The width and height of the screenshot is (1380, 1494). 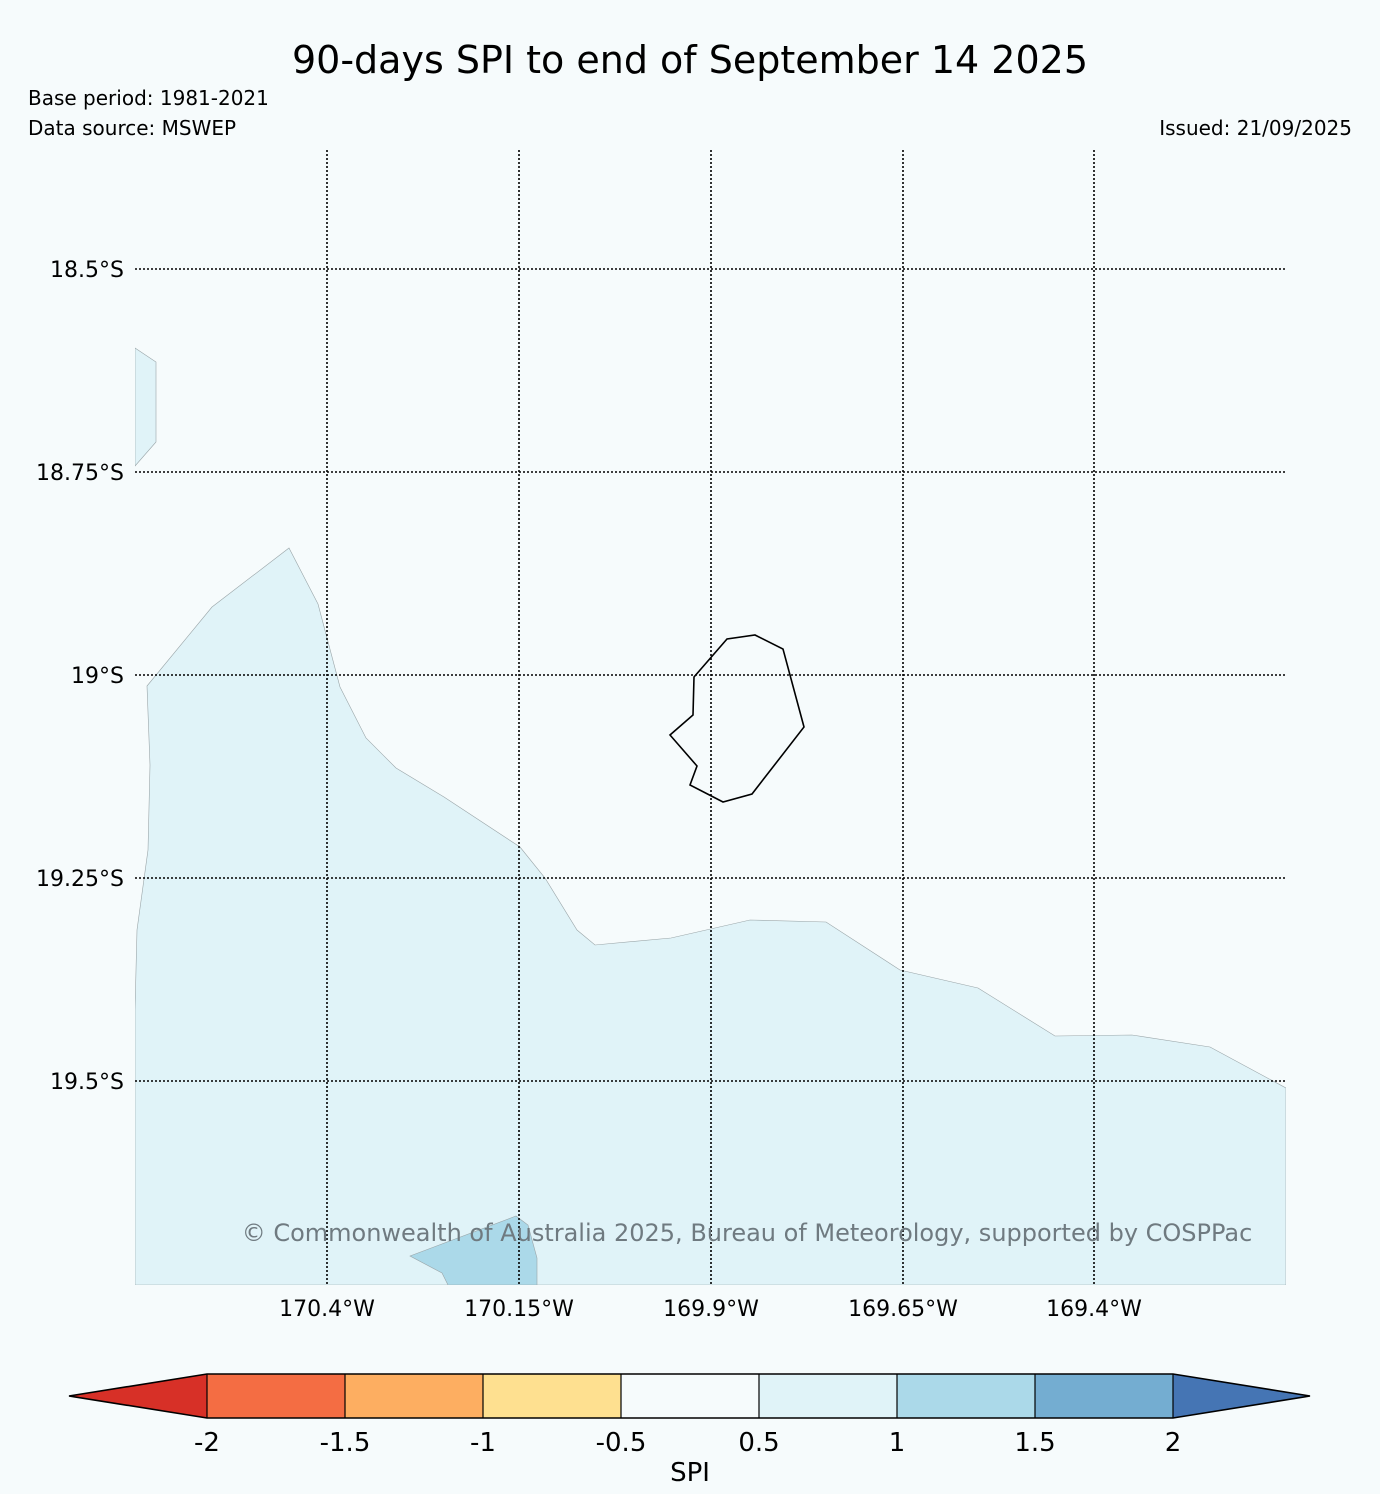 What do you see at coordinates (519, 1309) in the screenshot?
I see `lon-label-170.15: 170.15°W` at bounding box center [519, 1309].